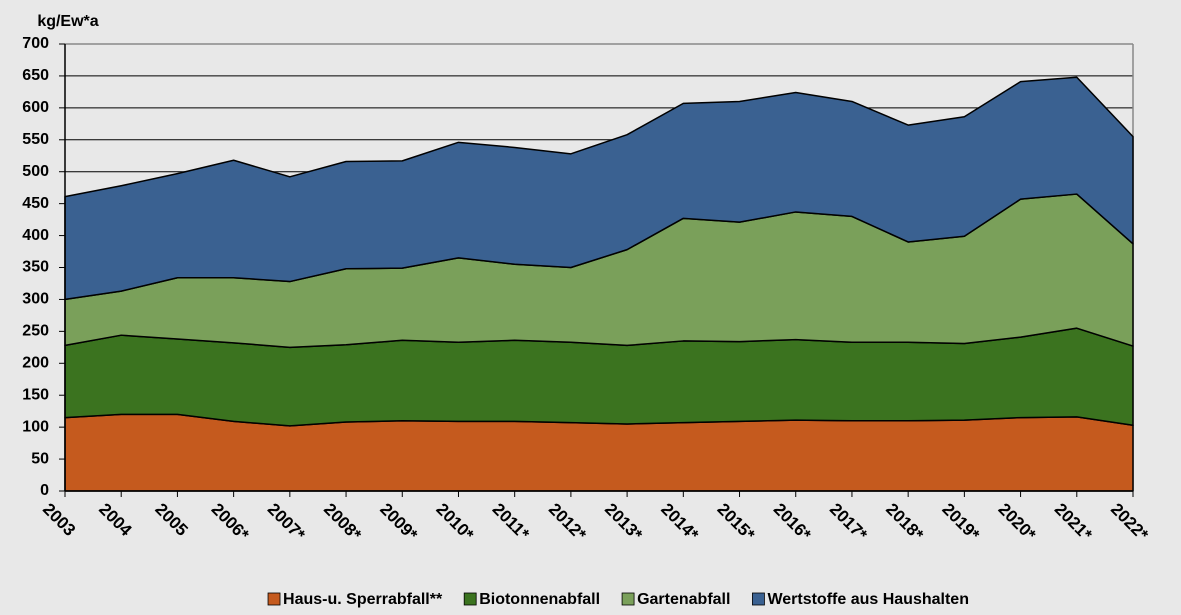 This screenshot has height=615, width=1181. Describe the element at coordinates (683, 599) in the screenshot. I see `legend-label: Gartenabfall` at that location.